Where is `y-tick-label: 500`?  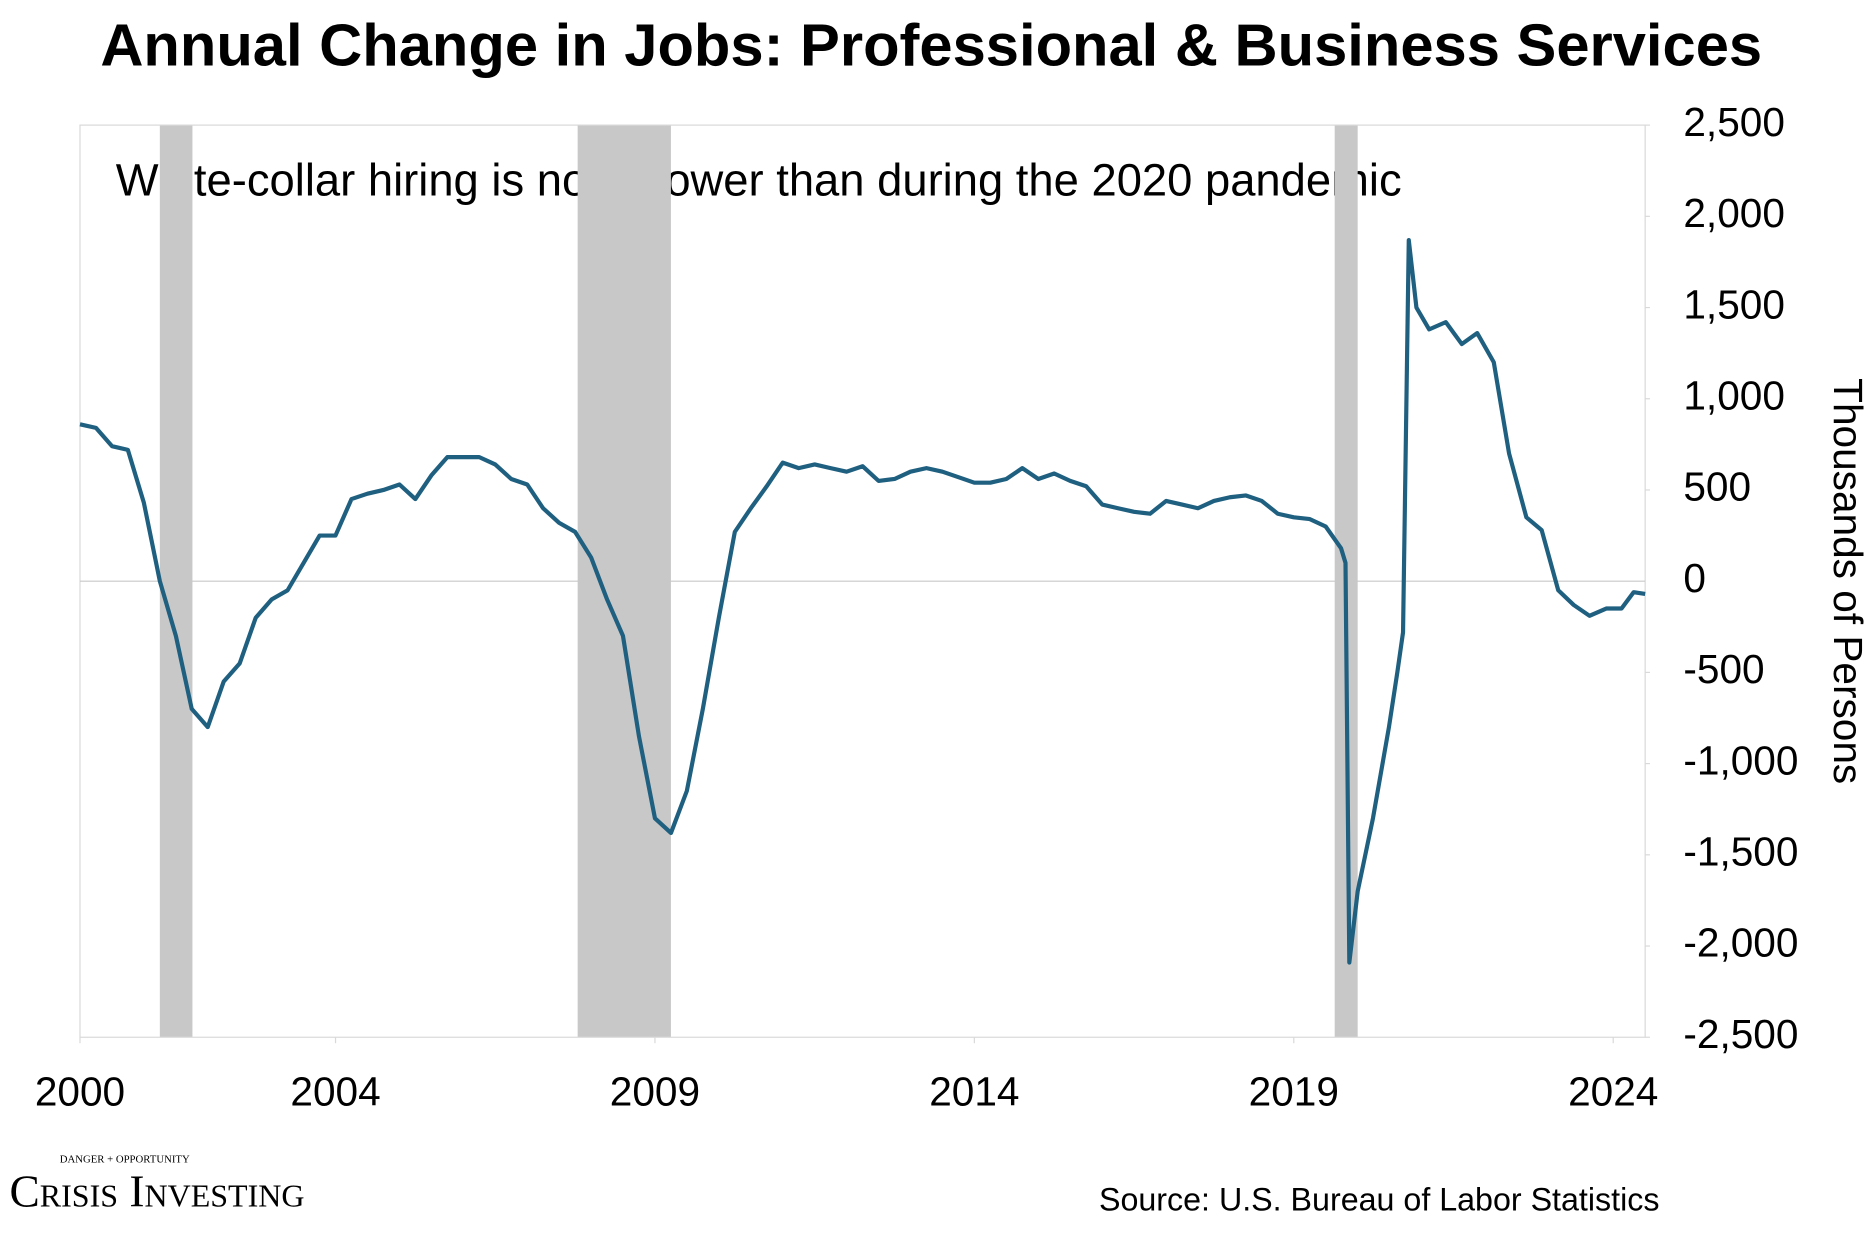 y-tick-label: 500 is located at coordinates (1717, 487).